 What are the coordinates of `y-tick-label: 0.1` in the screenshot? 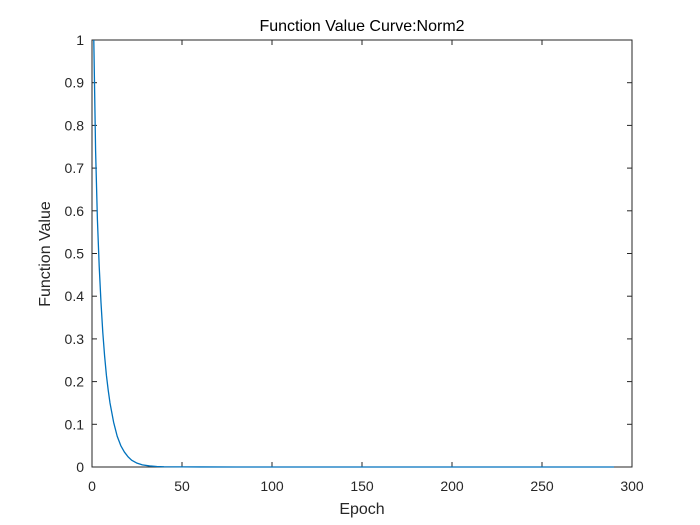 It's located at (75, 424).